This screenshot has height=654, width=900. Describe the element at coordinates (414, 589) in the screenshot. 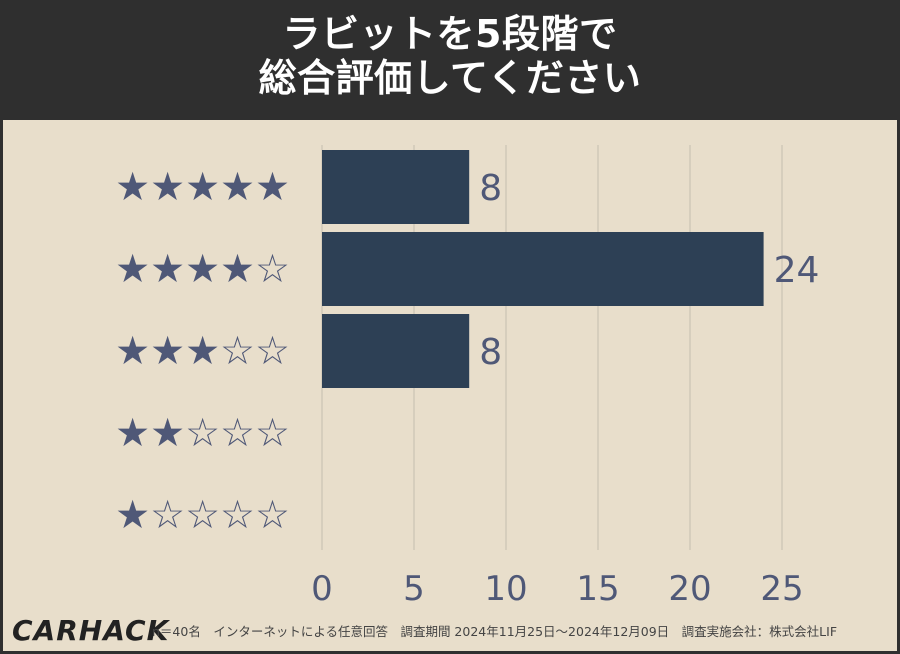

I see `x-tick-label: 5` at that location.